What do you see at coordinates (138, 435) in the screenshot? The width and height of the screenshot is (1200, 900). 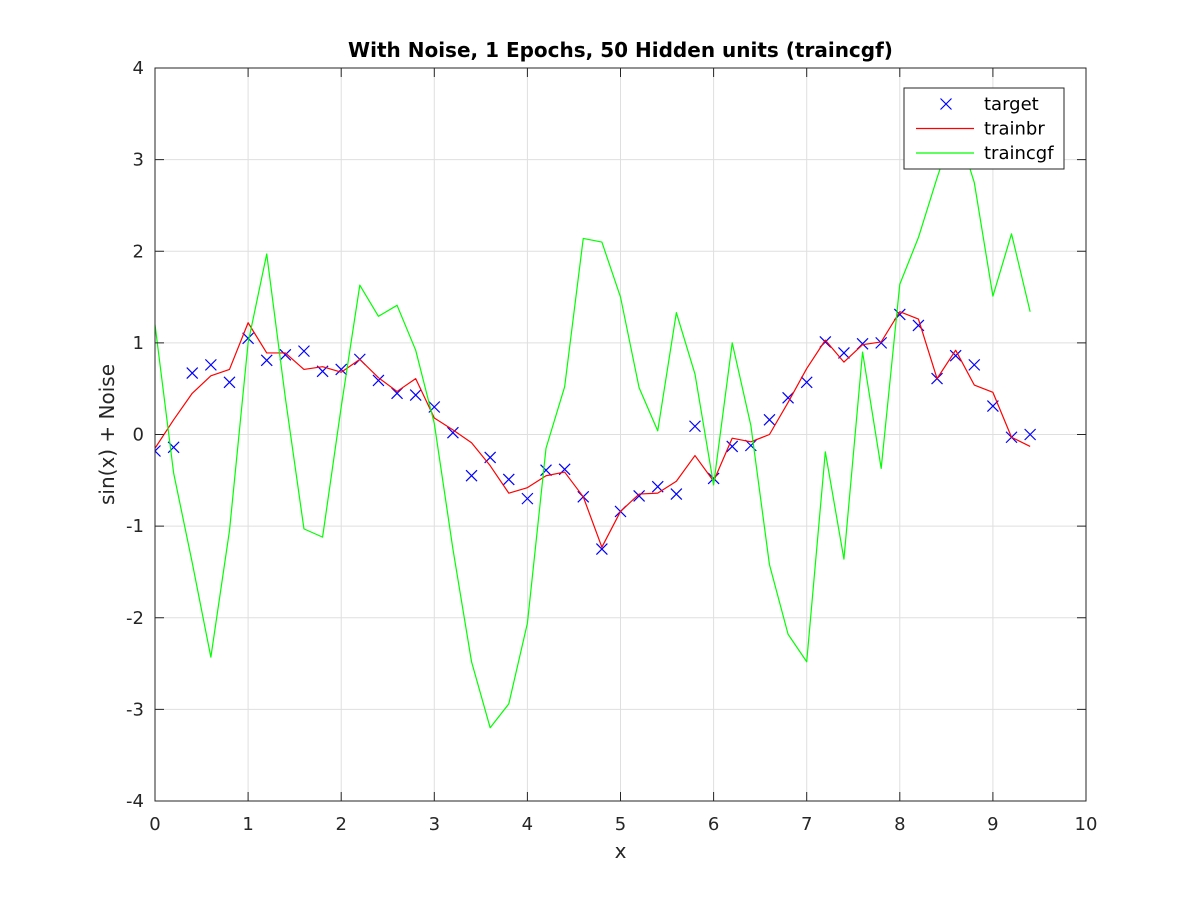 I see `y-tick-label: 0` at bounding box center [138, 435].